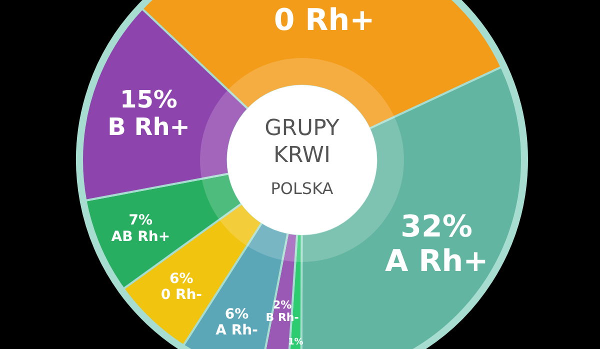 The image size is (600, 349). Describe the element at coordinates (436, 227) in the screenshot. I see `data-label: 32%` at that location.